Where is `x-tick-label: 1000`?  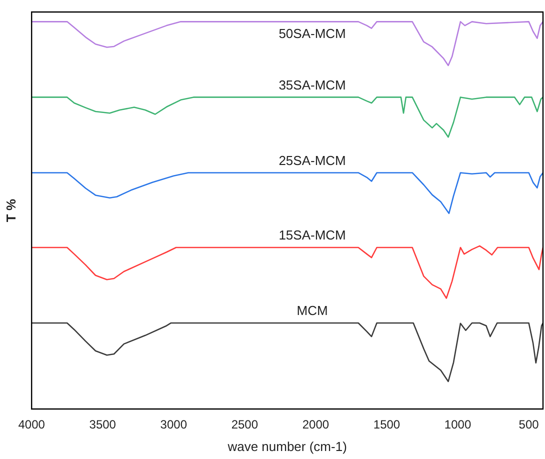 x-tick-label: 1000 is located at coordinates (458, 425).